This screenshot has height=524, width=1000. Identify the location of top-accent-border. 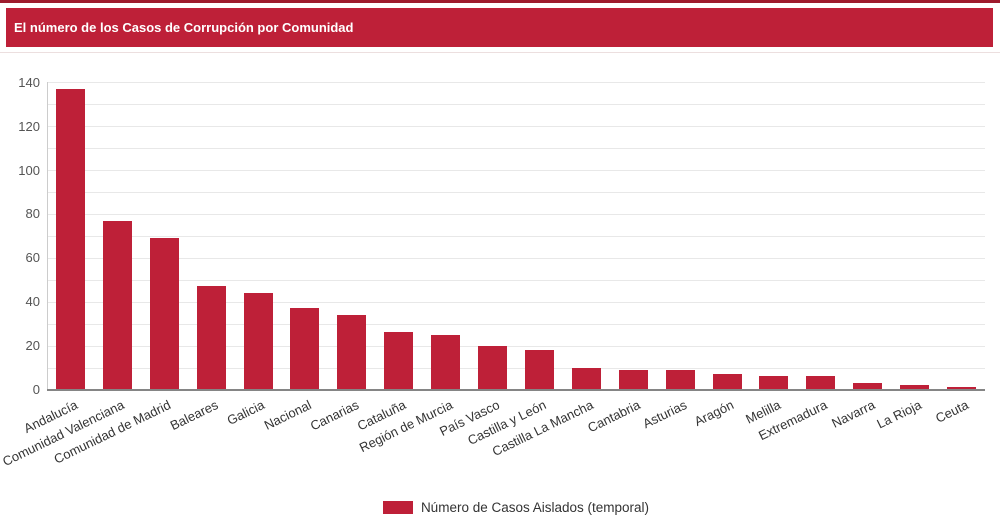
(500, 1).